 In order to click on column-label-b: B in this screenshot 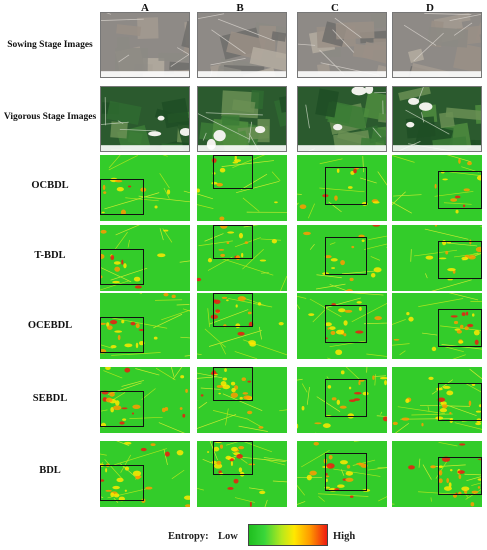, I will do `click(240, 8)`.